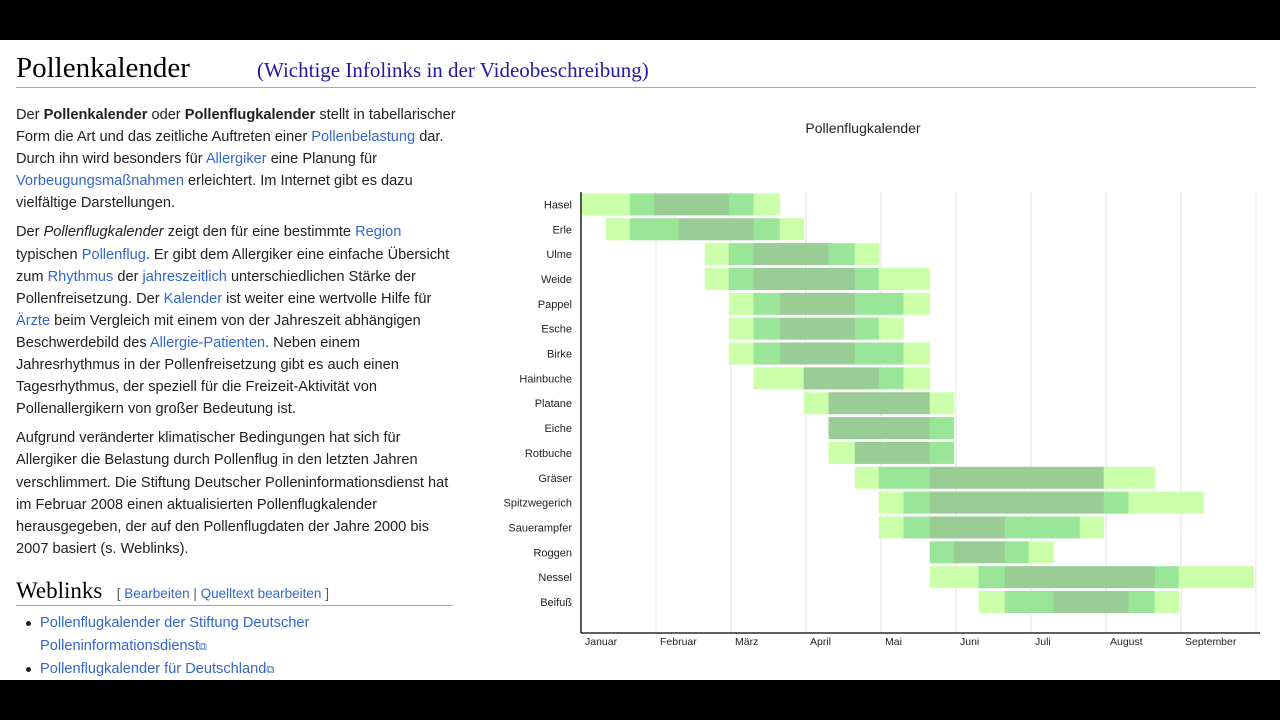  Describe the element at coordinates (1211, 642) in the screenshot. I see `month-label: September` at that location.